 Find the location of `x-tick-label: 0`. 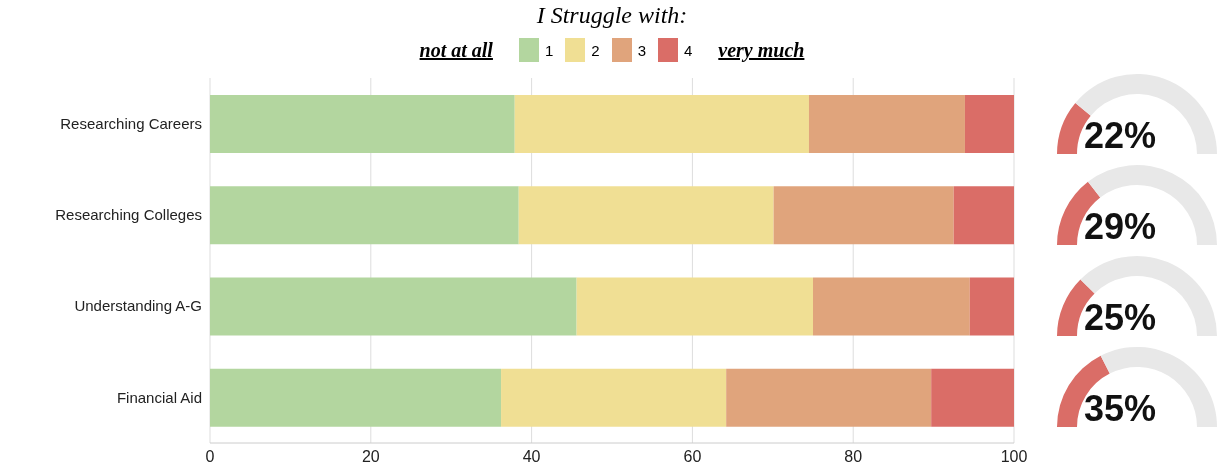

x-tick-label: 0 is located at coordinates (210, 457).